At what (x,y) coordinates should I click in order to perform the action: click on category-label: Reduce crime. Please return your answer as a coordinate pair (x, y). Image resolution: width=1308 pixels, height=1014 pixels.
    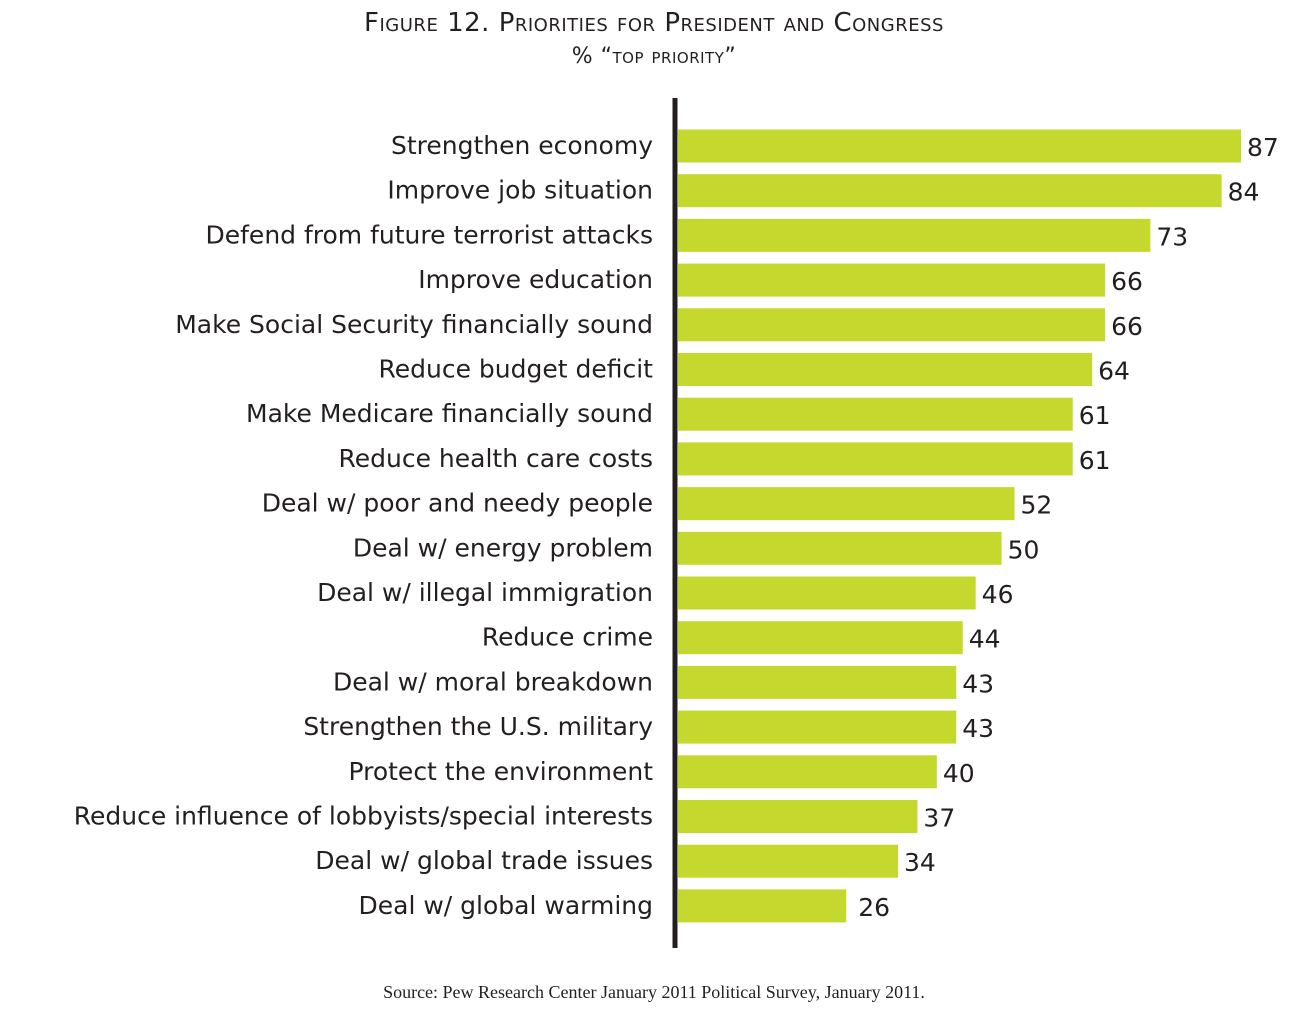
    Looking at the image, I should click on (567, 637).